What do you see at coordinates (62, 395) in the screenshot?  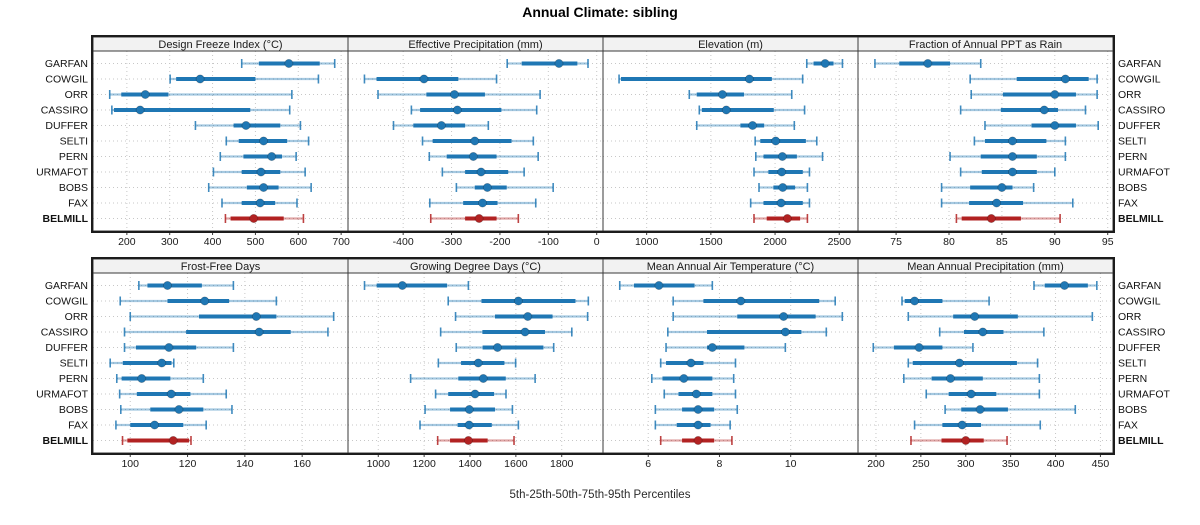 I see `station-label-left-urmafot: URMAFOT` at bounding box center [62, 395].